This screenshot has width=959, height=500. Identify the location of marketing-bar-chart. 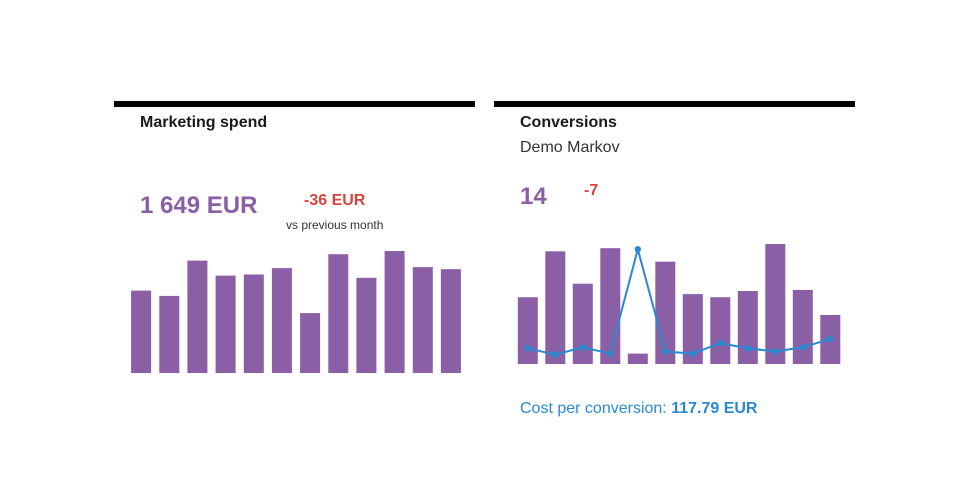
(296, 312).